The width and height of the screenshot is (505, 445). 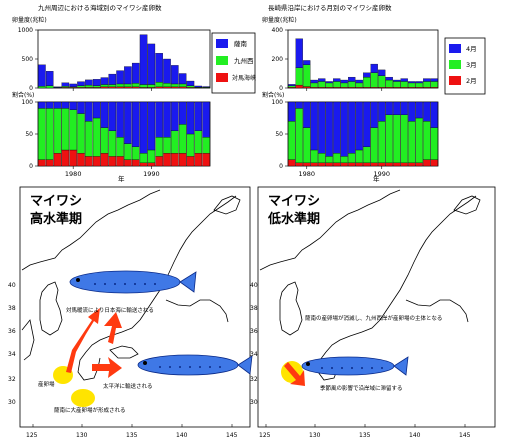 What do you see at coordinates (278, 30) in the screenshot?
I see `y-tick-label: 400` at bounding box center [278, 30].